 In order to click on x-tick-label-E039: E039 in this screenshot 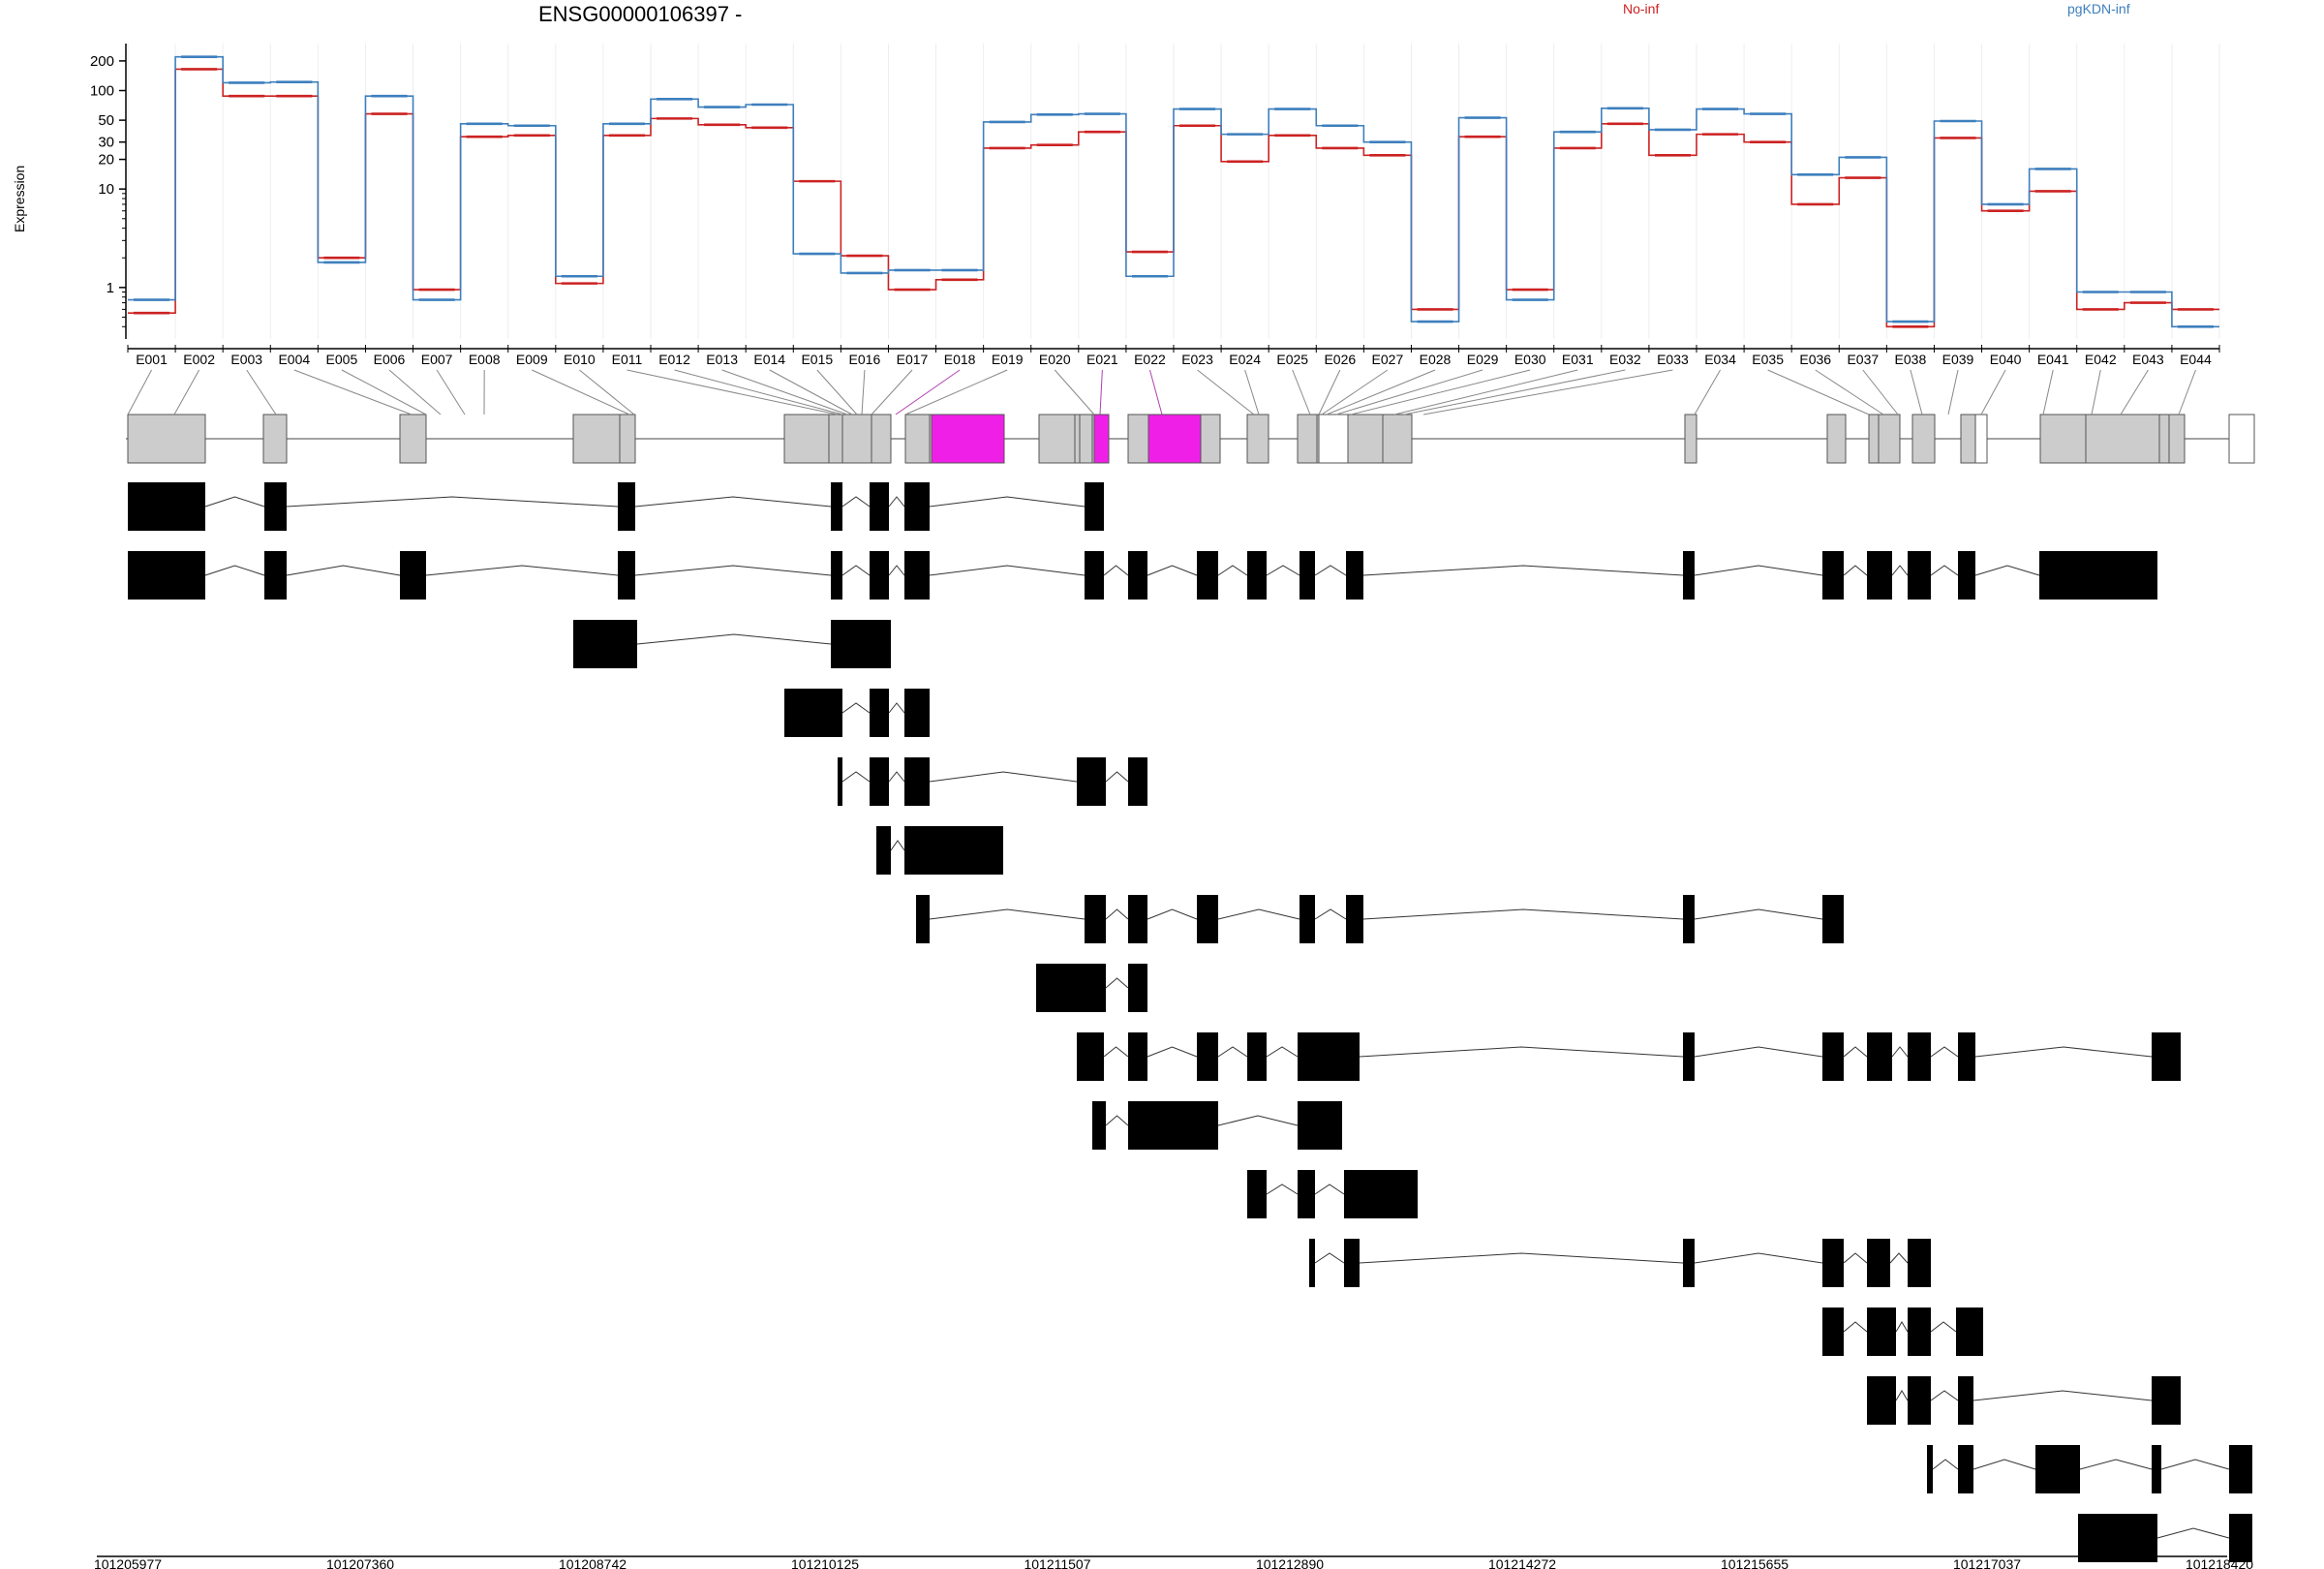, I will do `click(1958, 359)`.